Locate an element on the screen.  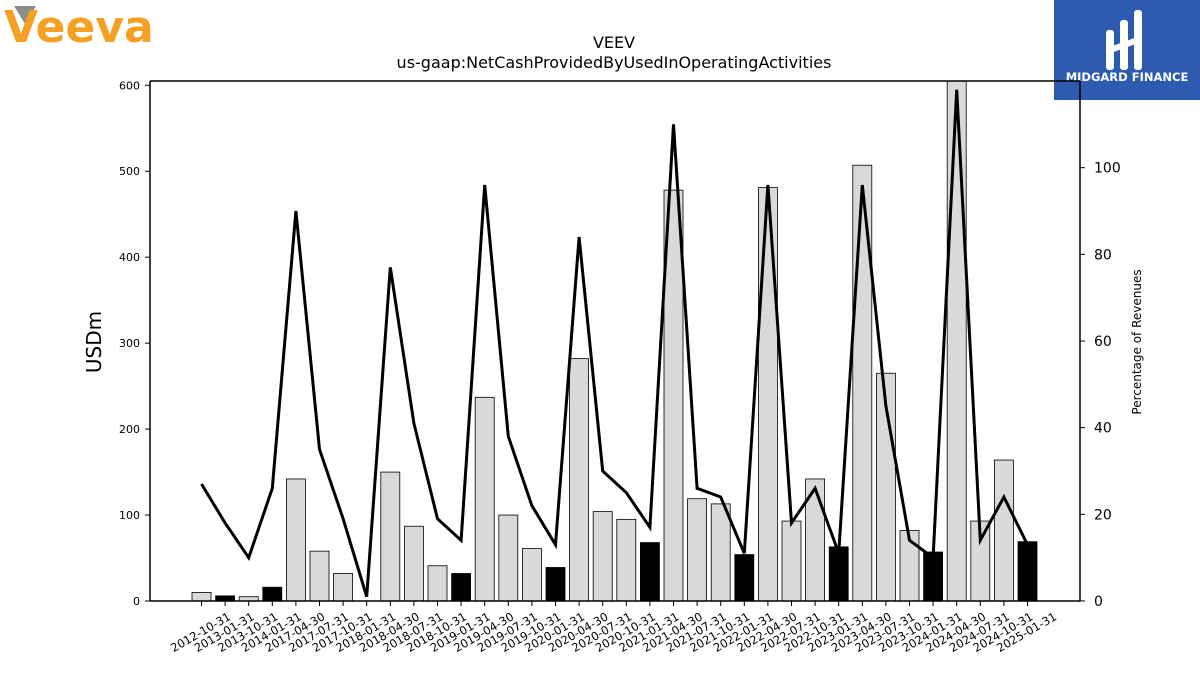
y2-tick-label: 20 is located at coordinates (1103, 515).